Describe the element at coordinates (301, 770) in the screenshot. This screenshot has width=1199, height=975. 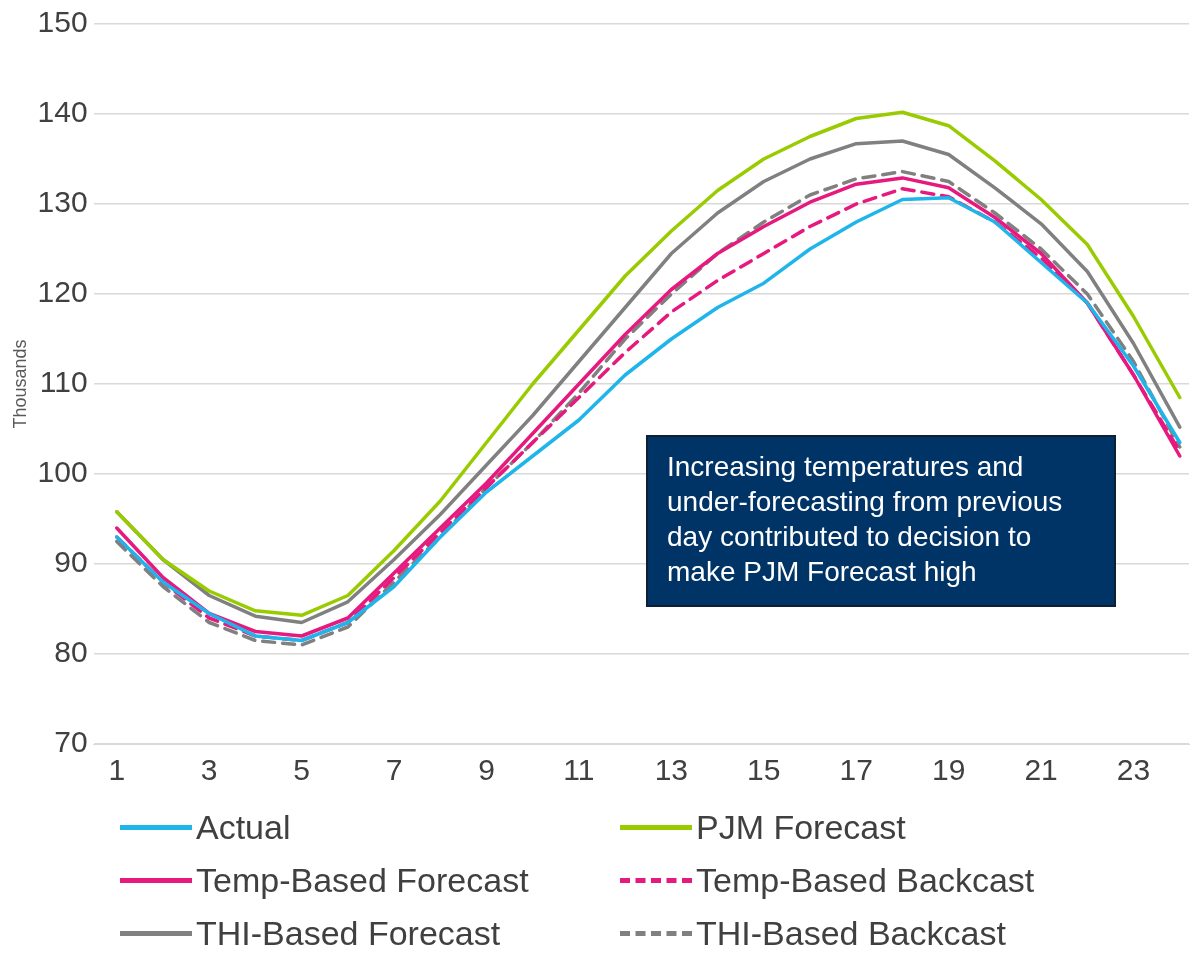
I see `x-tick-label: 5` at that location.